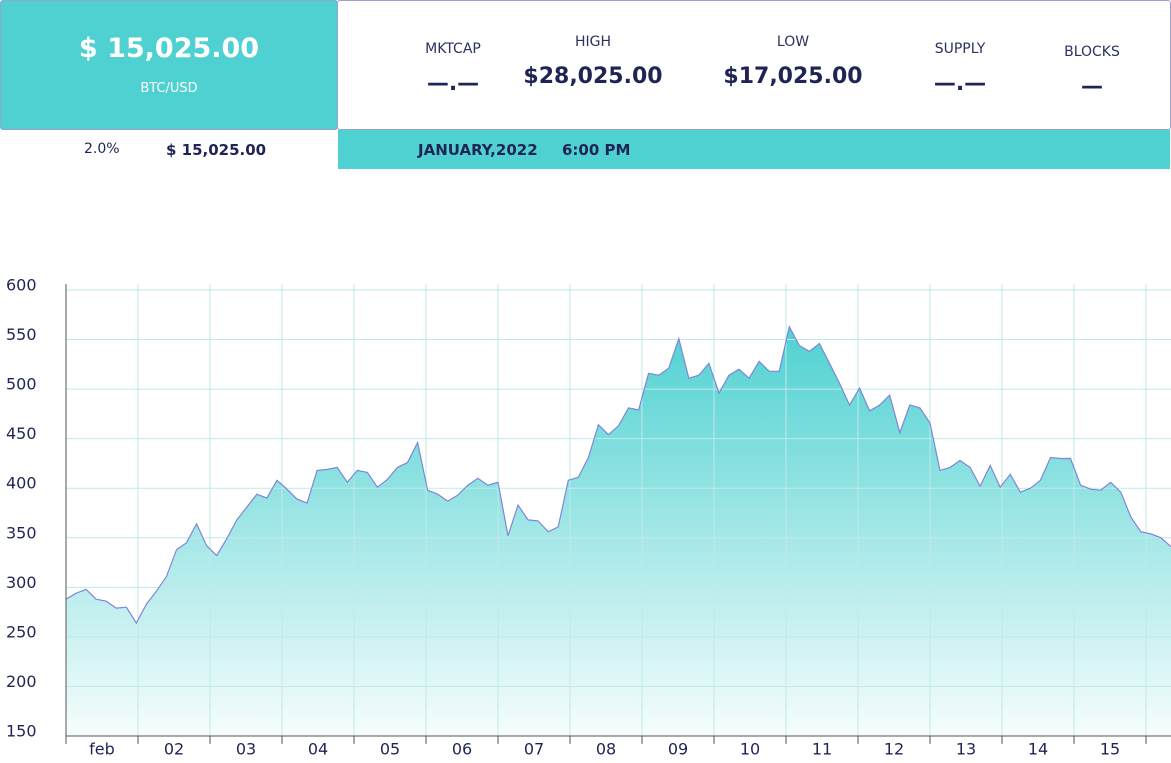 This screenshot has width=1171, height=763. I want to click on x-tick-label: 12, so click(894, 749).